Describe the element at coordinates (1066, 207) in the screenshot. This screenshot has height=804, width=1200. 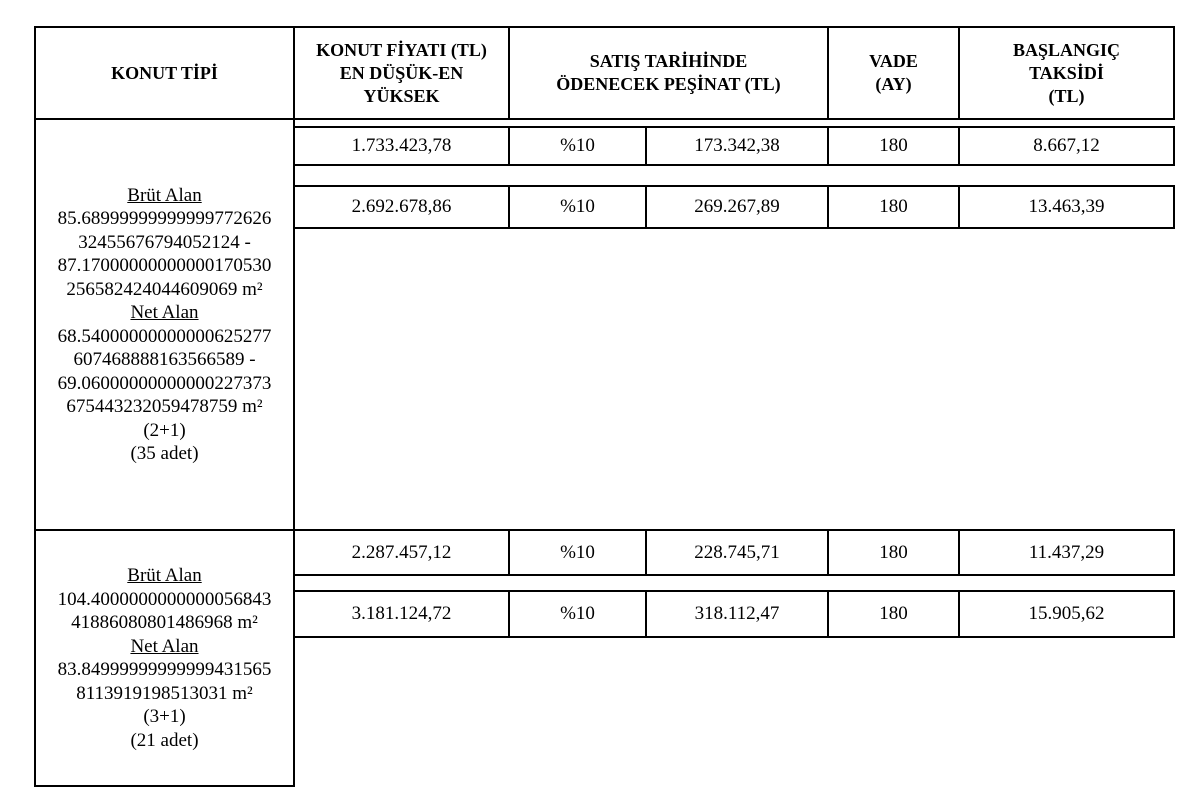
I see `installment-cell: 13.463,39` at that location.